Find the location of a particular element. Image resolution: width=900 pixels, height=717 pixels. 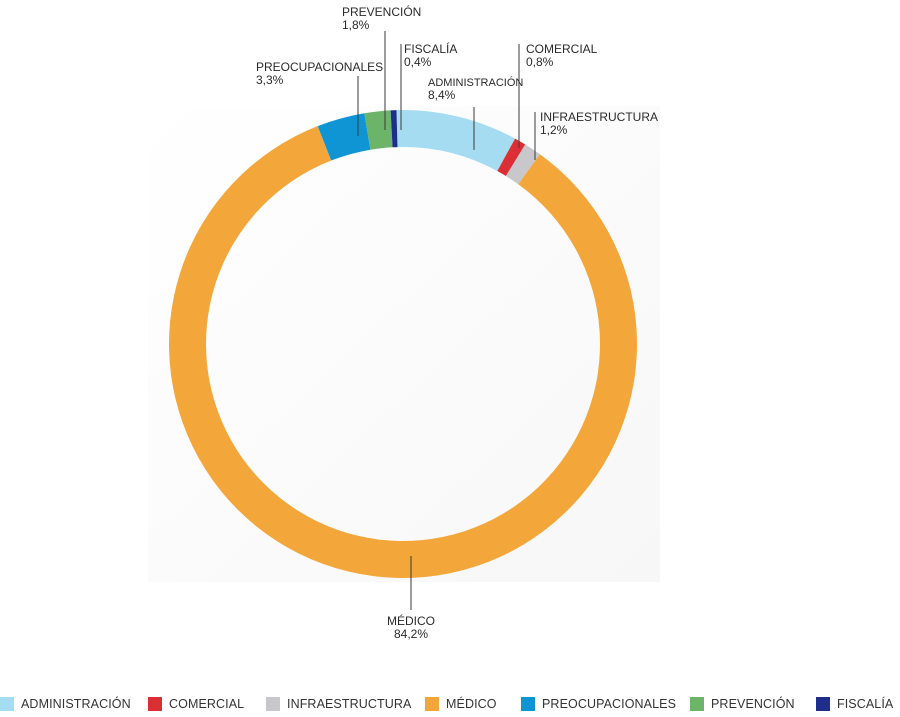

data-label-value-administracion: 8,4% is located at coordinates (442, 95).